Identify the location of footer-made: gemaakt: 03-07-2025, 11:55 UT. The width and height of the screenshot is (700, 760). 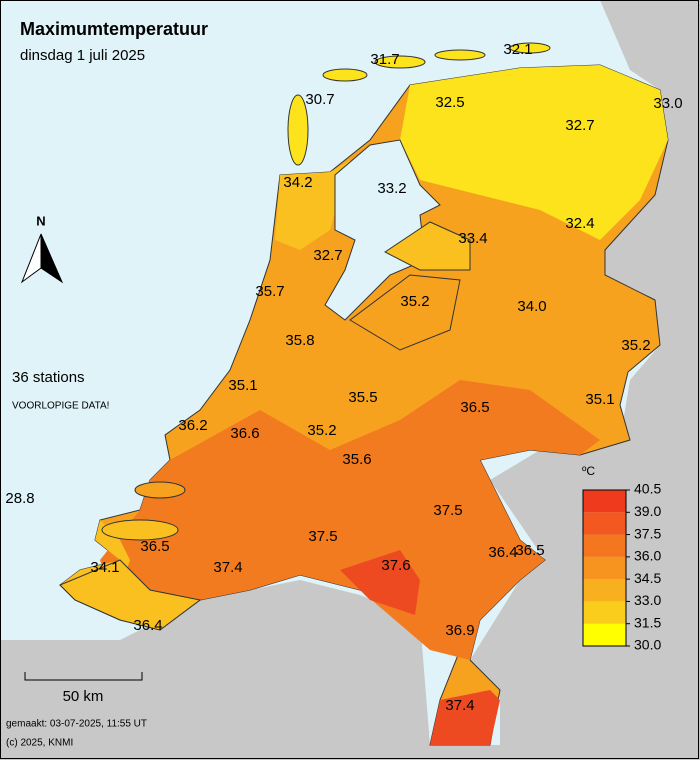
(76, 724).